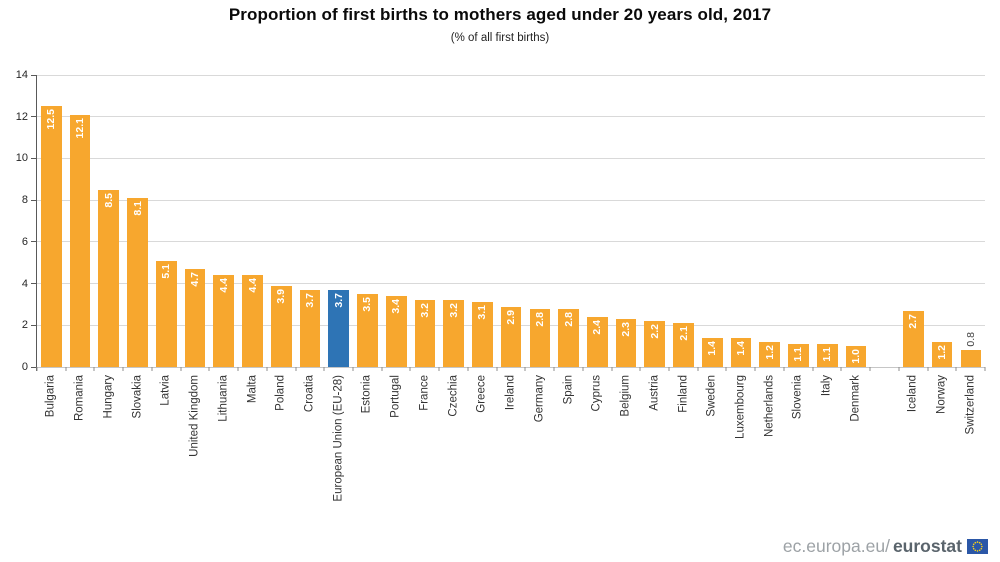 The height and width of the screenshot is (562, 1000). What do you see at coordinates (768, 406) in the screenshot?
I see `category-label-netherlands: Netherlands` at bounding box center [768, 406].